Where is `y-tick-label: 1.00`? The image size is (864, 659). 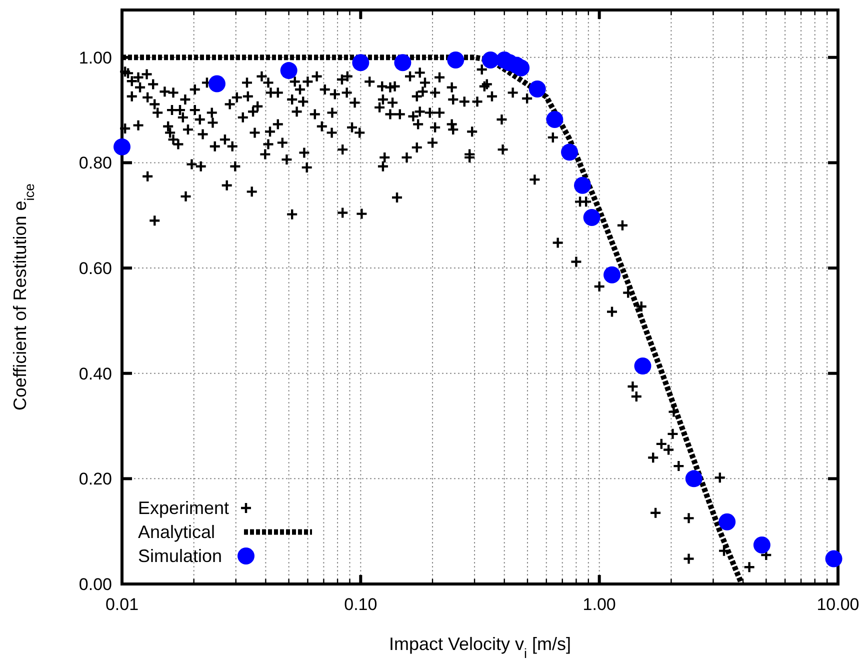
y-tick-label: 1.00 is located at coordinates (95, 58).